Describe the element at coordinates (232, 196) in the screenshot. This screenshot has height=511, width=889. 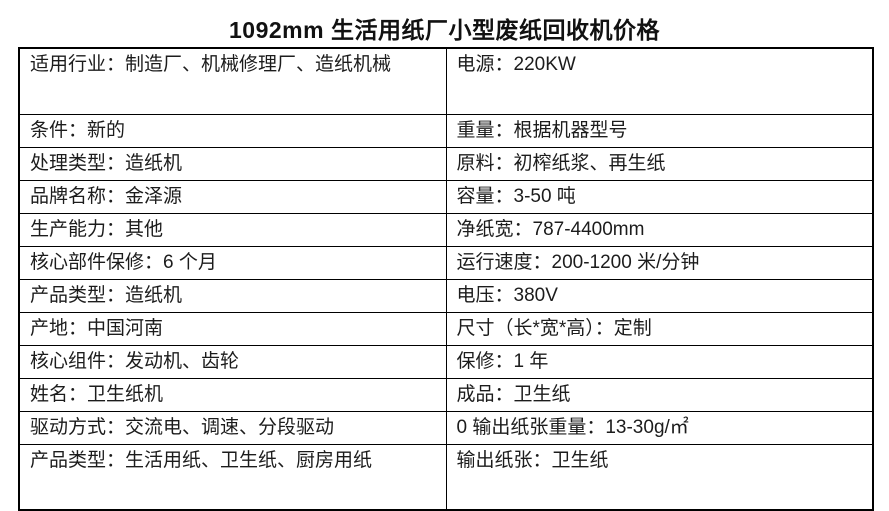
I see `spec-cell-left: 品牌名称：金泽源` at that location.